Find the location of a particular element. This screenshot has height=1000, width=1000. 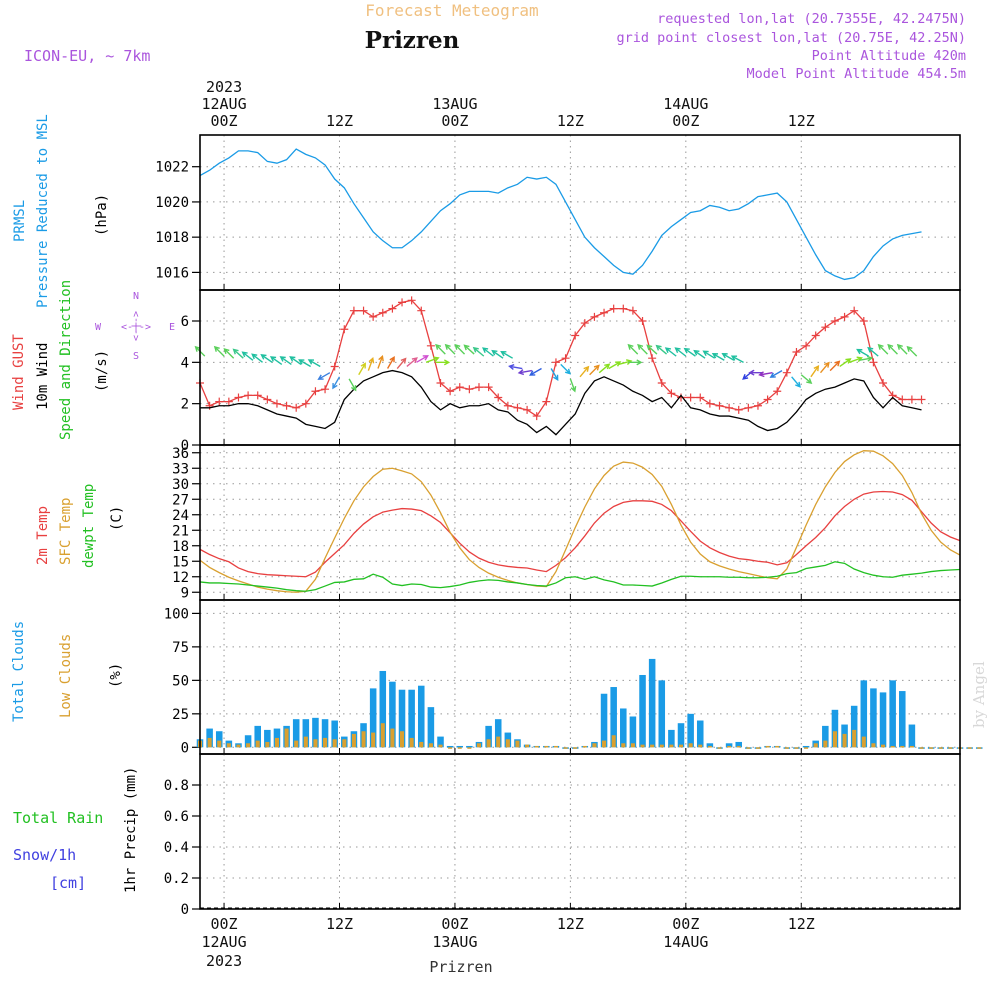

sfc-temp-label: SFC Temp is located at coordinates (66, 531).